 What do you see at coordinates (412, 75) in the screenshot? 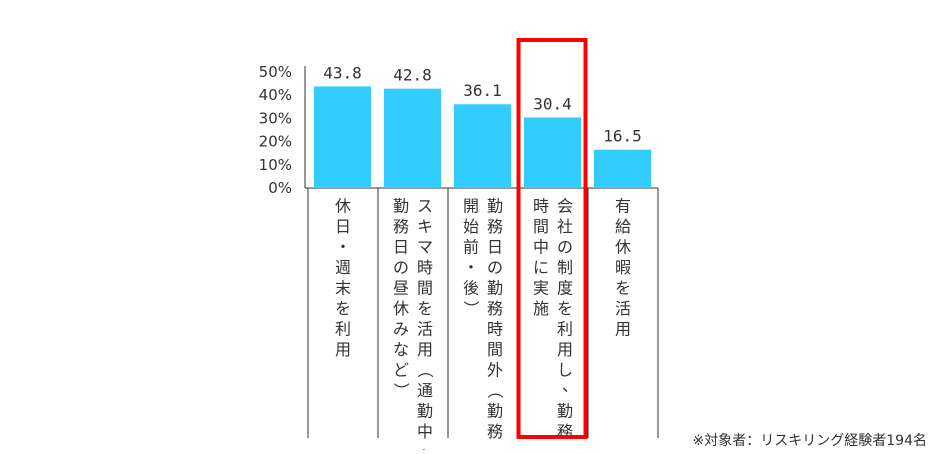
I see `data-label: 42.8` at bounding box center [412, 75].